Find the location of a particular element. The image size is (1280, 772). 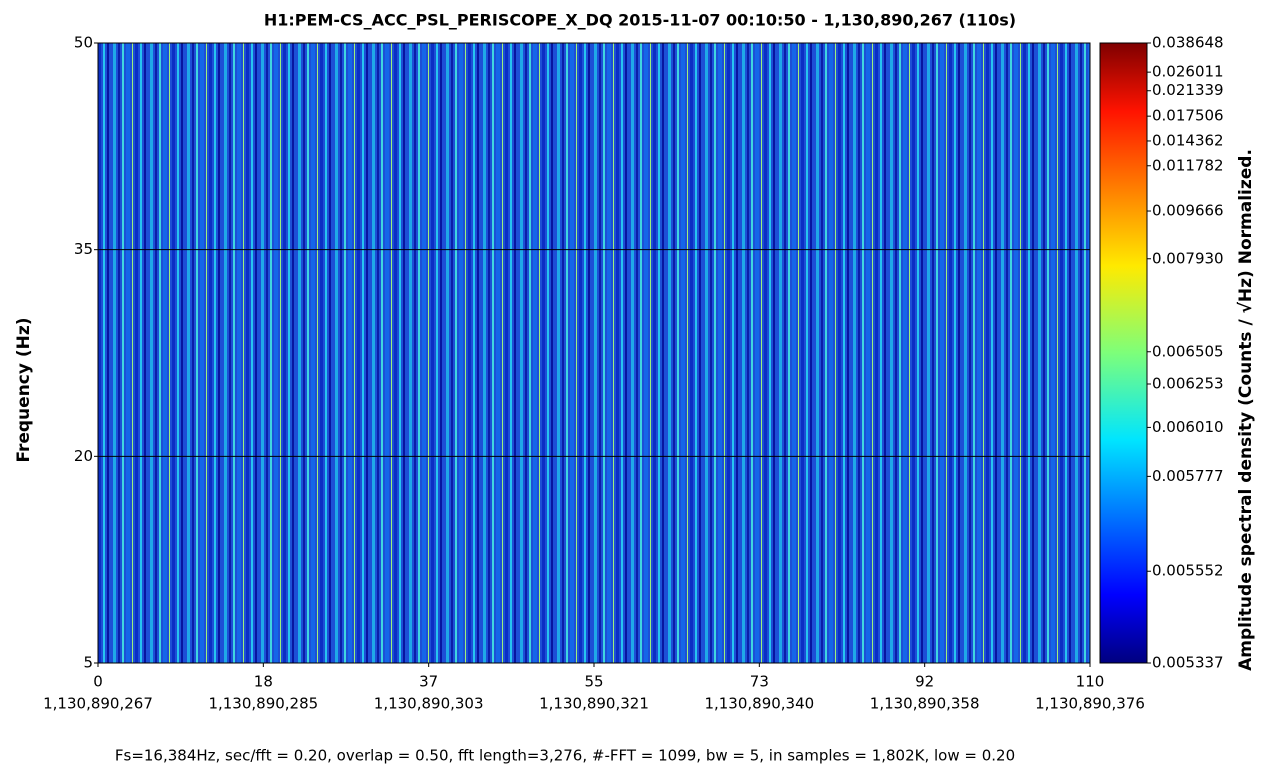

colorbar-tick-label: 0.006010 is located at coordinates (1188, 427).